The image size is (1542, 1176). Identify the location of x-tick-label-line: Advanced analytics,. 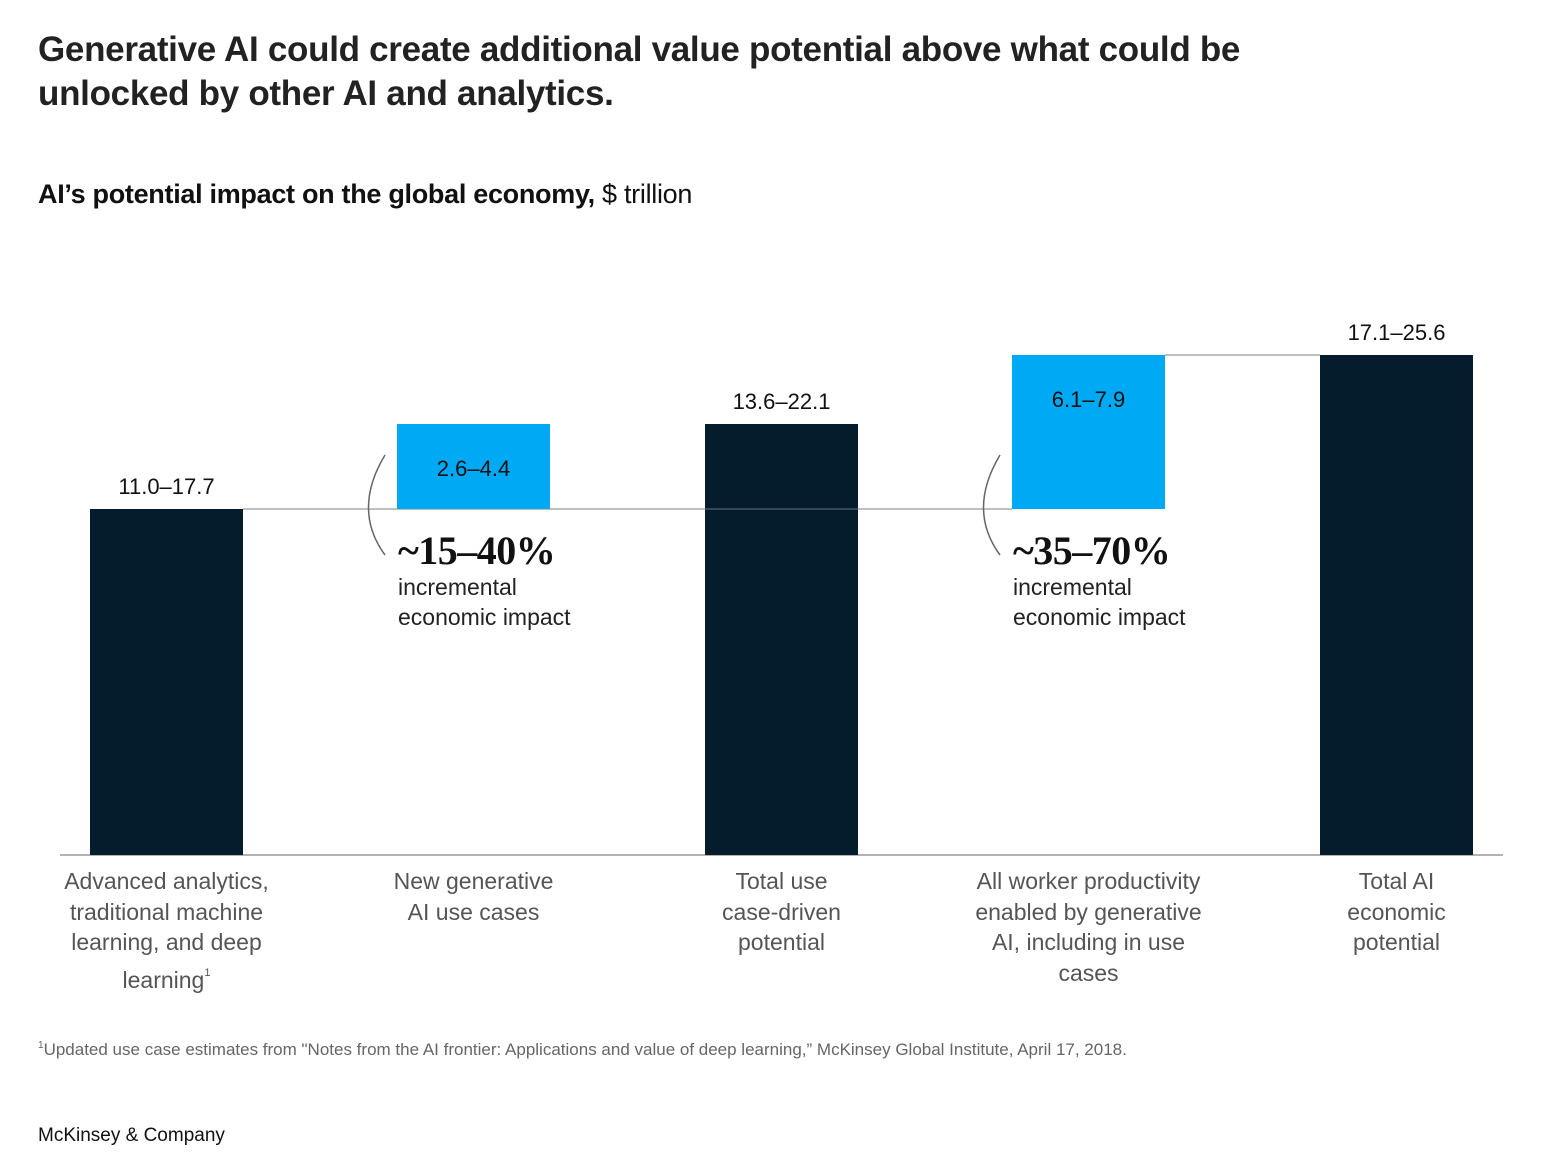
(166, 881).